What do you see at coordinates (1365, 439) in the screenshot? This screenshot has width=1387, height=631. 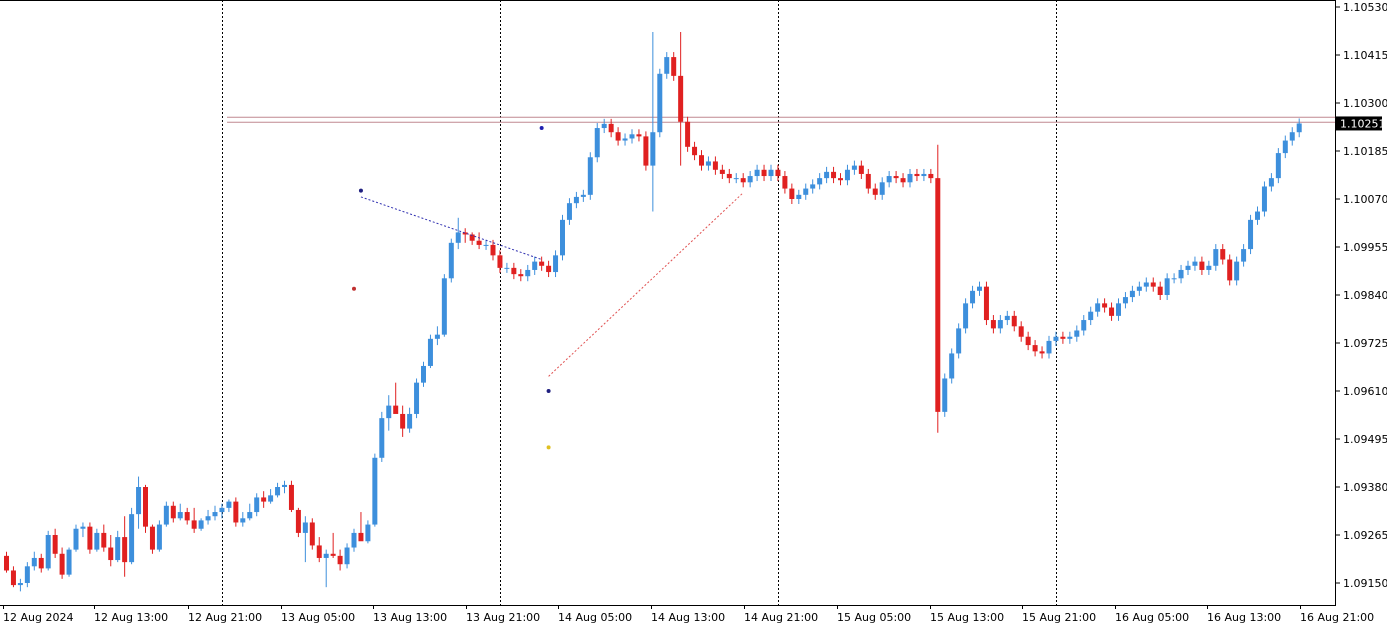 I see `y-tick-label: 1.09495` at bounding box center [1365, 439].